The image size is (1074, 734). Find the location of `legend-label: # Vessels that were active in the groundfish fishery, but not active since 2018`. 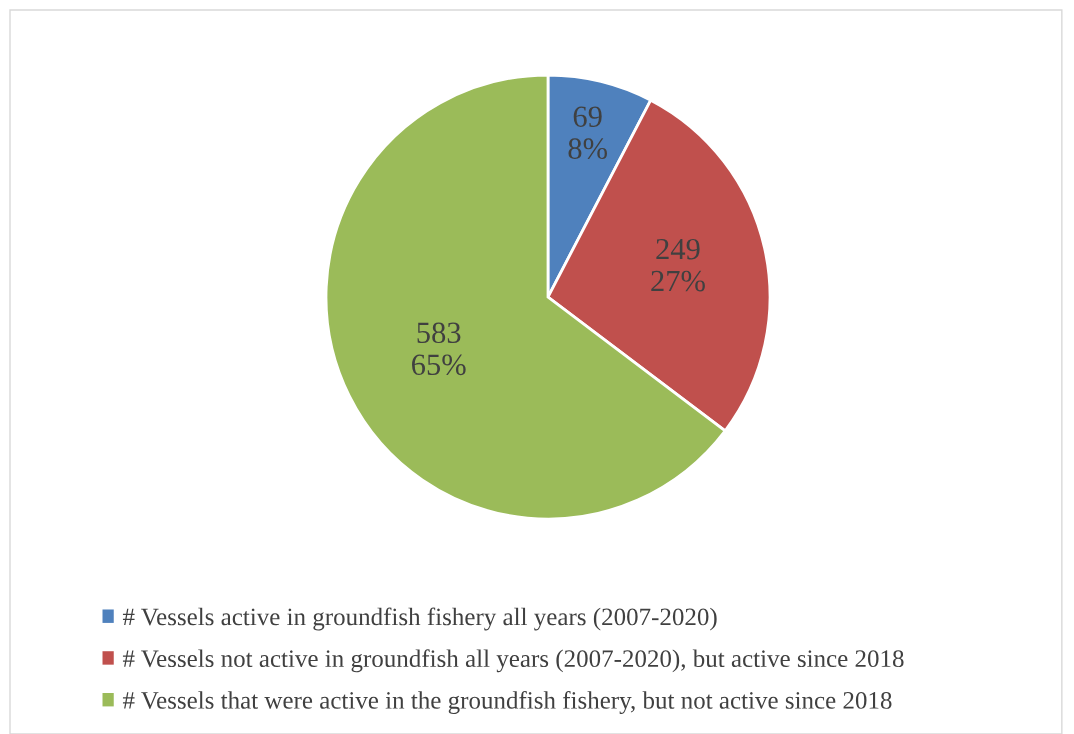

legend-label: # Vessels that were active in the groundfish fishery, but not active since 2018 is located at coordinates (507, 702).